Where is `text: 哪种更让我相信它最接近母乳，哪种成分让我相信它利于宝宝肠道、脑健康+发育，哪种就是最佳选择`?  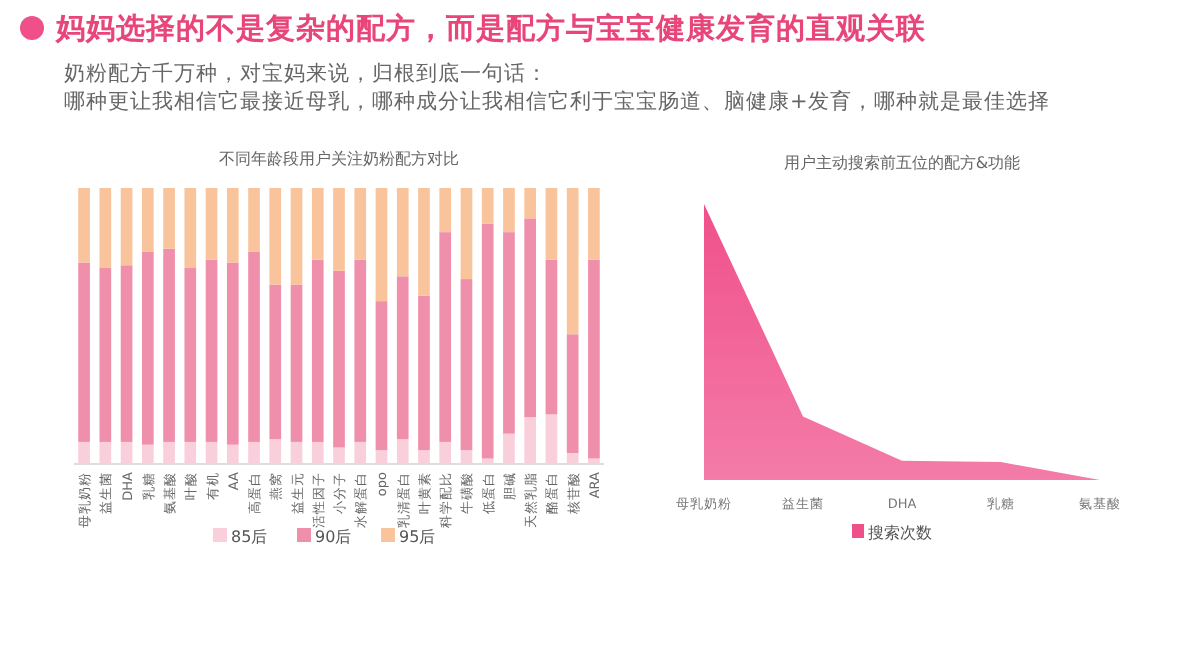
text: 哪种更让我相信它最接近母乳，哪种成分让我相信它利于宝宝肠道、脑健康+发育，哪种就是最佳选择 is located at coordinates (557, 101).